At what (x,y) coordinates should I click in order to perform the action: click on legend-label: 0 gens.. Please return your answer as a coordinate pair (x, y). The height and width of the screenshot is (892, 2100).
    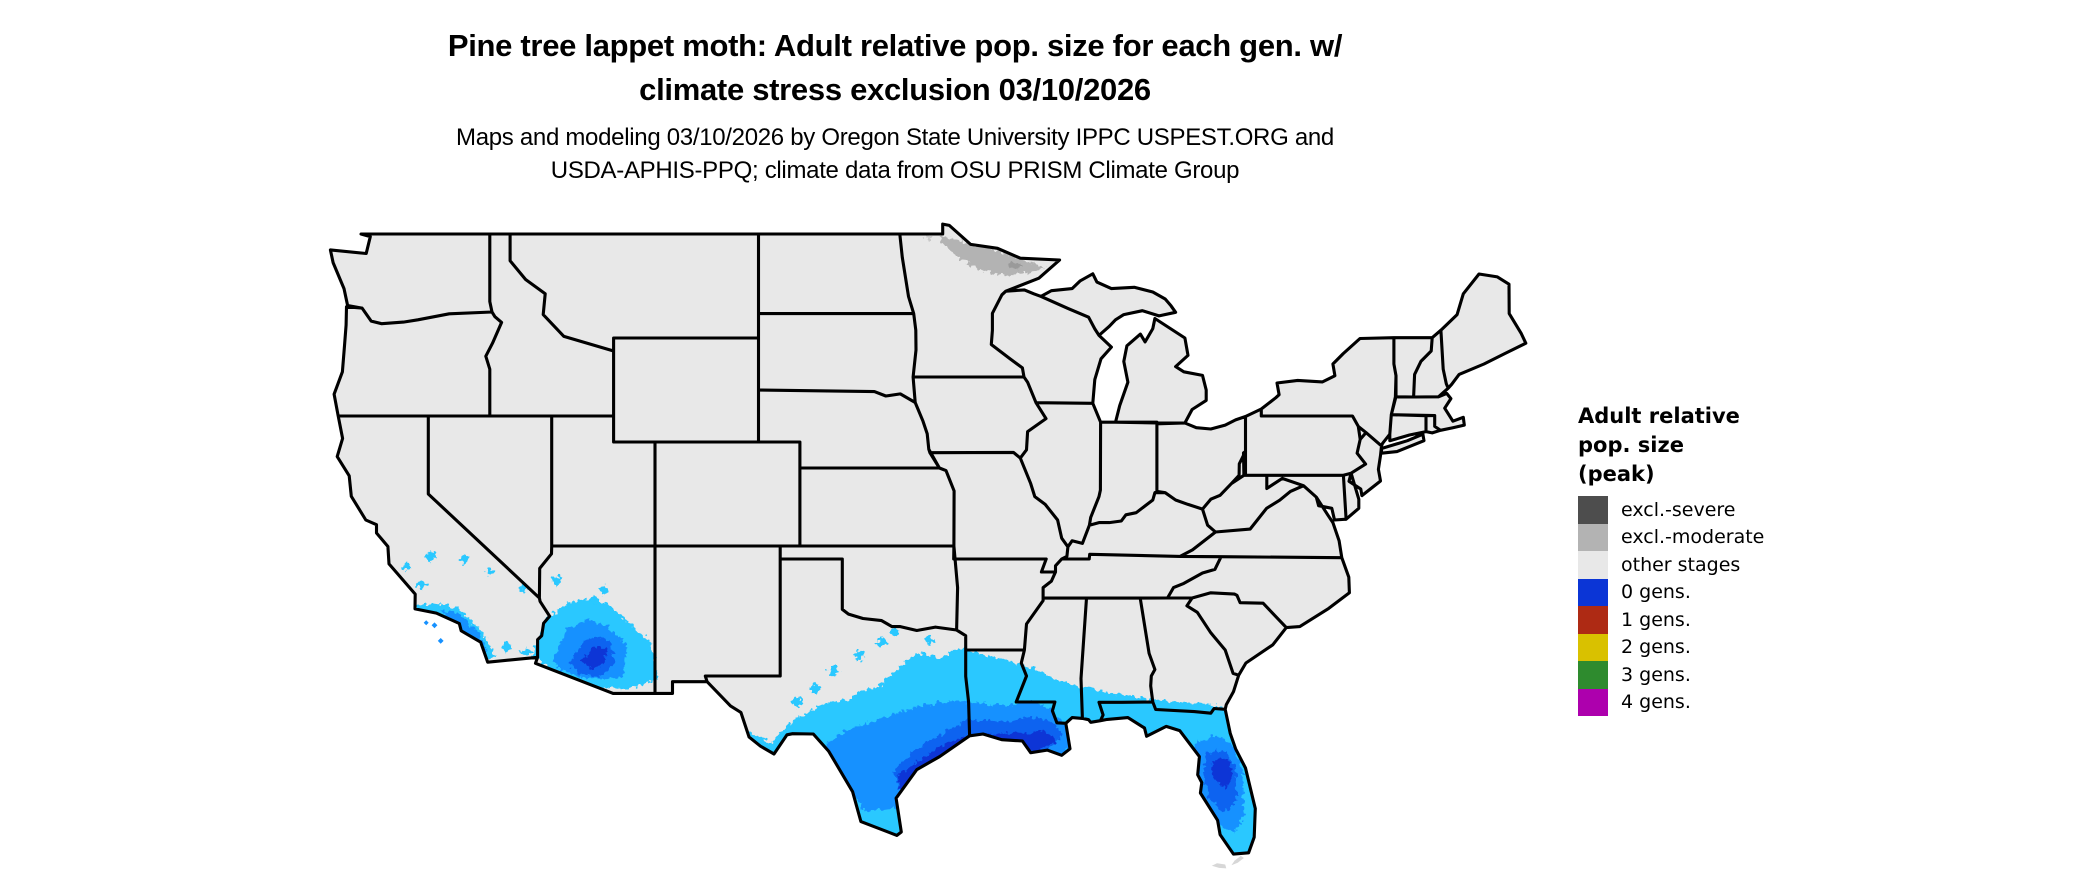
    Looking at the image, I should click on (1656, 592).